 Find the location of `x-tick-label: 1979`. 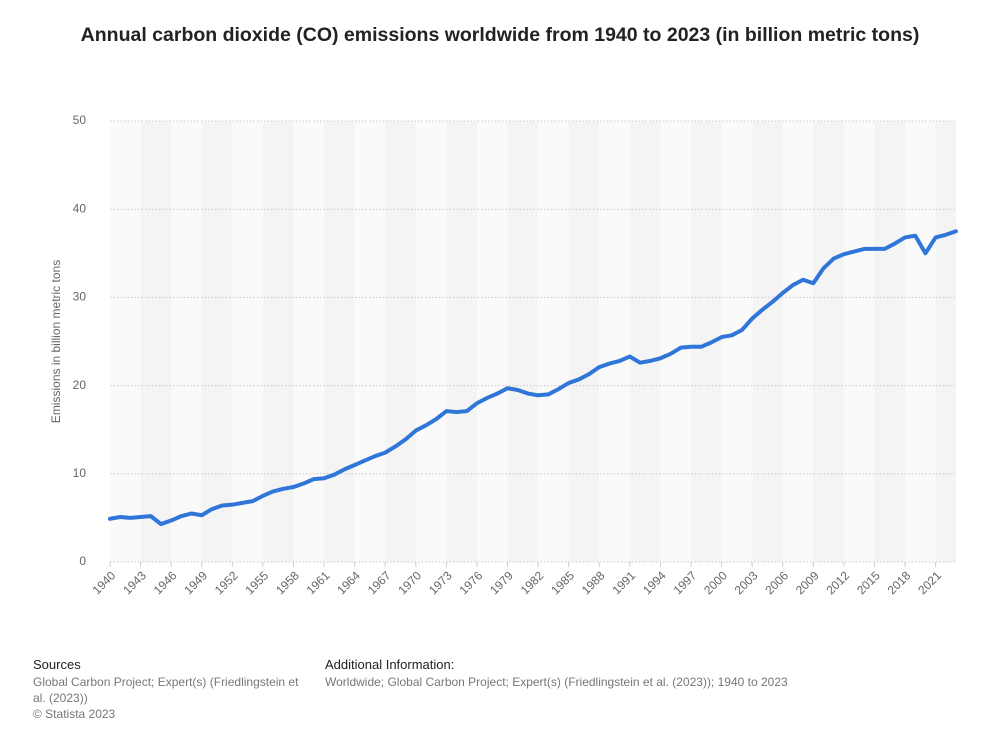

x-tick-label: 1979 is located at coordinates (501, 582).